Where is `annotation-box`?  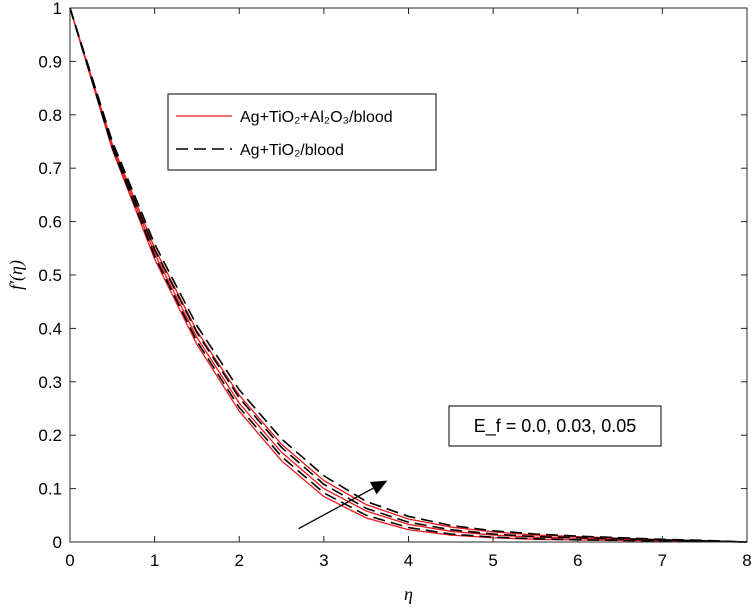
annotation-box is located at coordinates (555, 426).